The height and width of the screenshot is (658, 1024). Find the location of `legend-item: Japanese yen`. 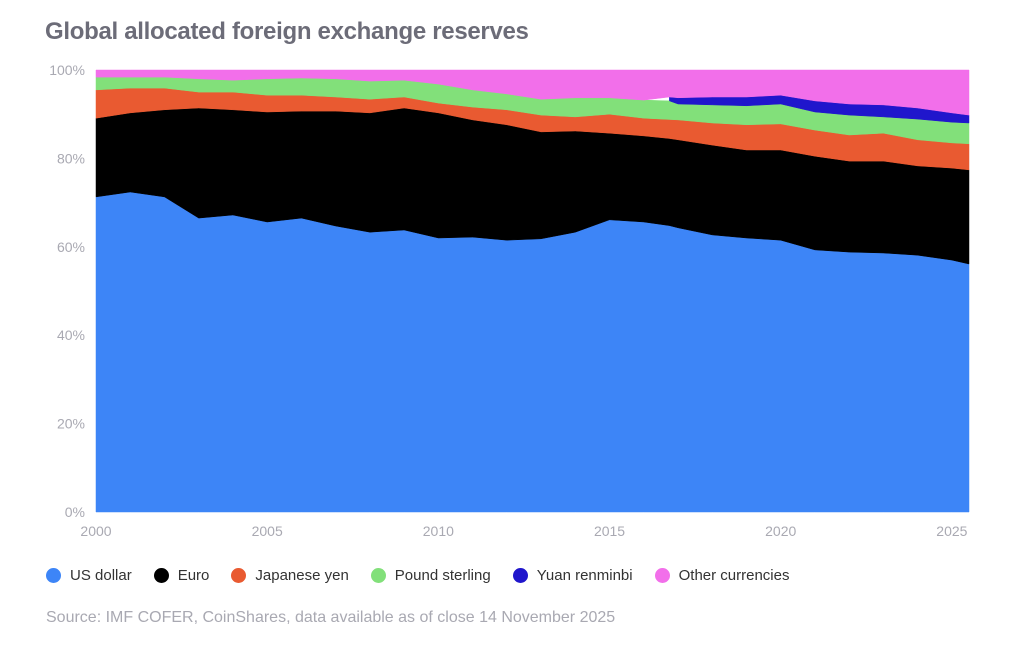

legend-item: Japanese yen is located at coordinates (290, 575).